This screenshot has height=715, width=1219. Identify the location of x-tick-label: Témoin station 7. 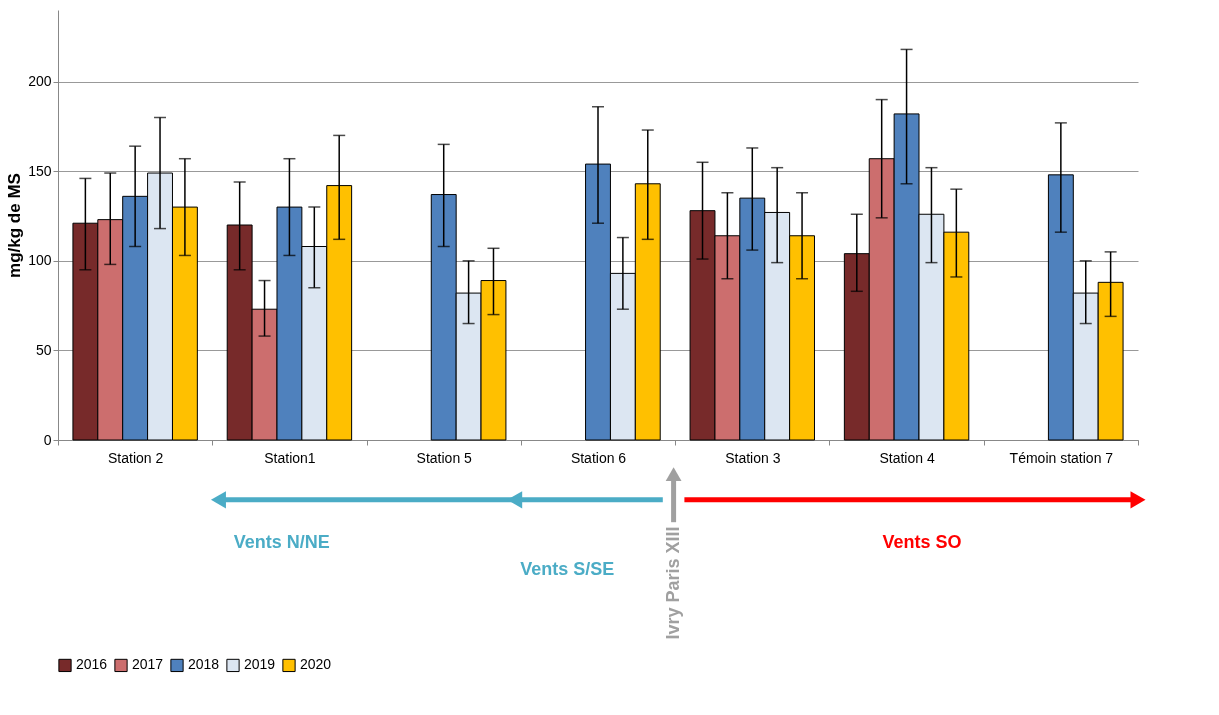
(1061, 457).